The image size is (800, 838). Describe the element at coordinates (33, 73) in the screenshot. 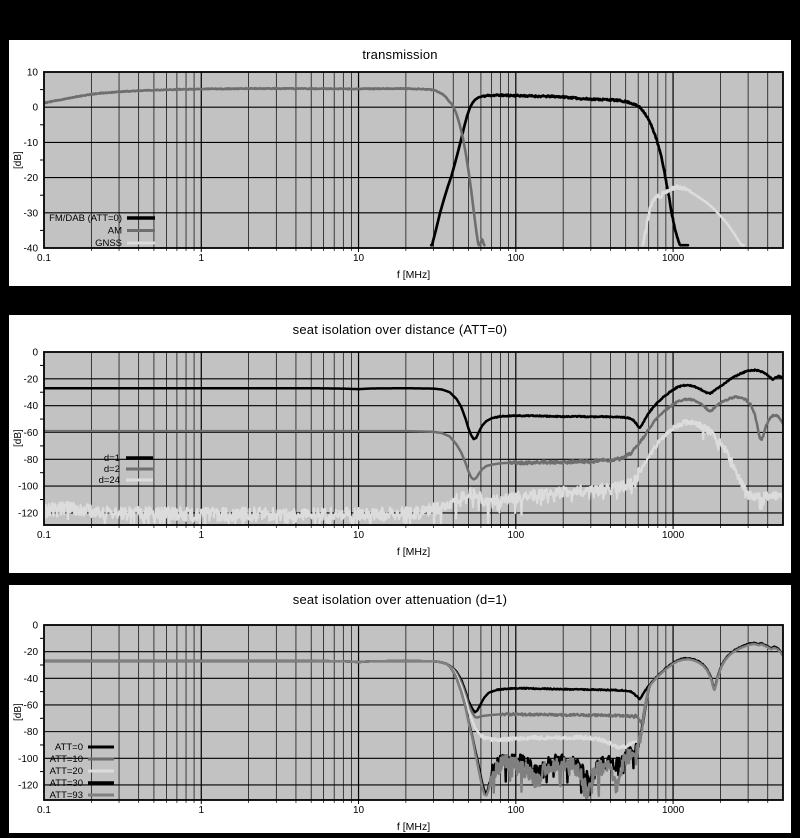

I see `y-tick-label: 10` at that location.